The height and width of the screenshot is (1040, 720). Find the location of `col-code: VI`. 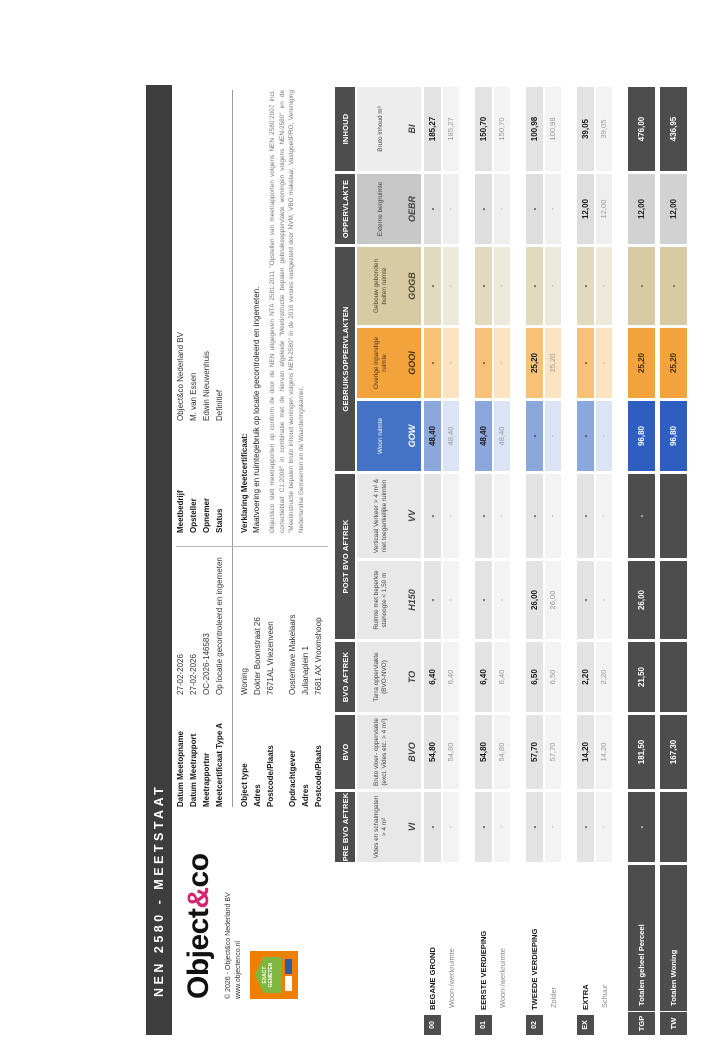

col-code: VI is located at coordinates (412, 827).